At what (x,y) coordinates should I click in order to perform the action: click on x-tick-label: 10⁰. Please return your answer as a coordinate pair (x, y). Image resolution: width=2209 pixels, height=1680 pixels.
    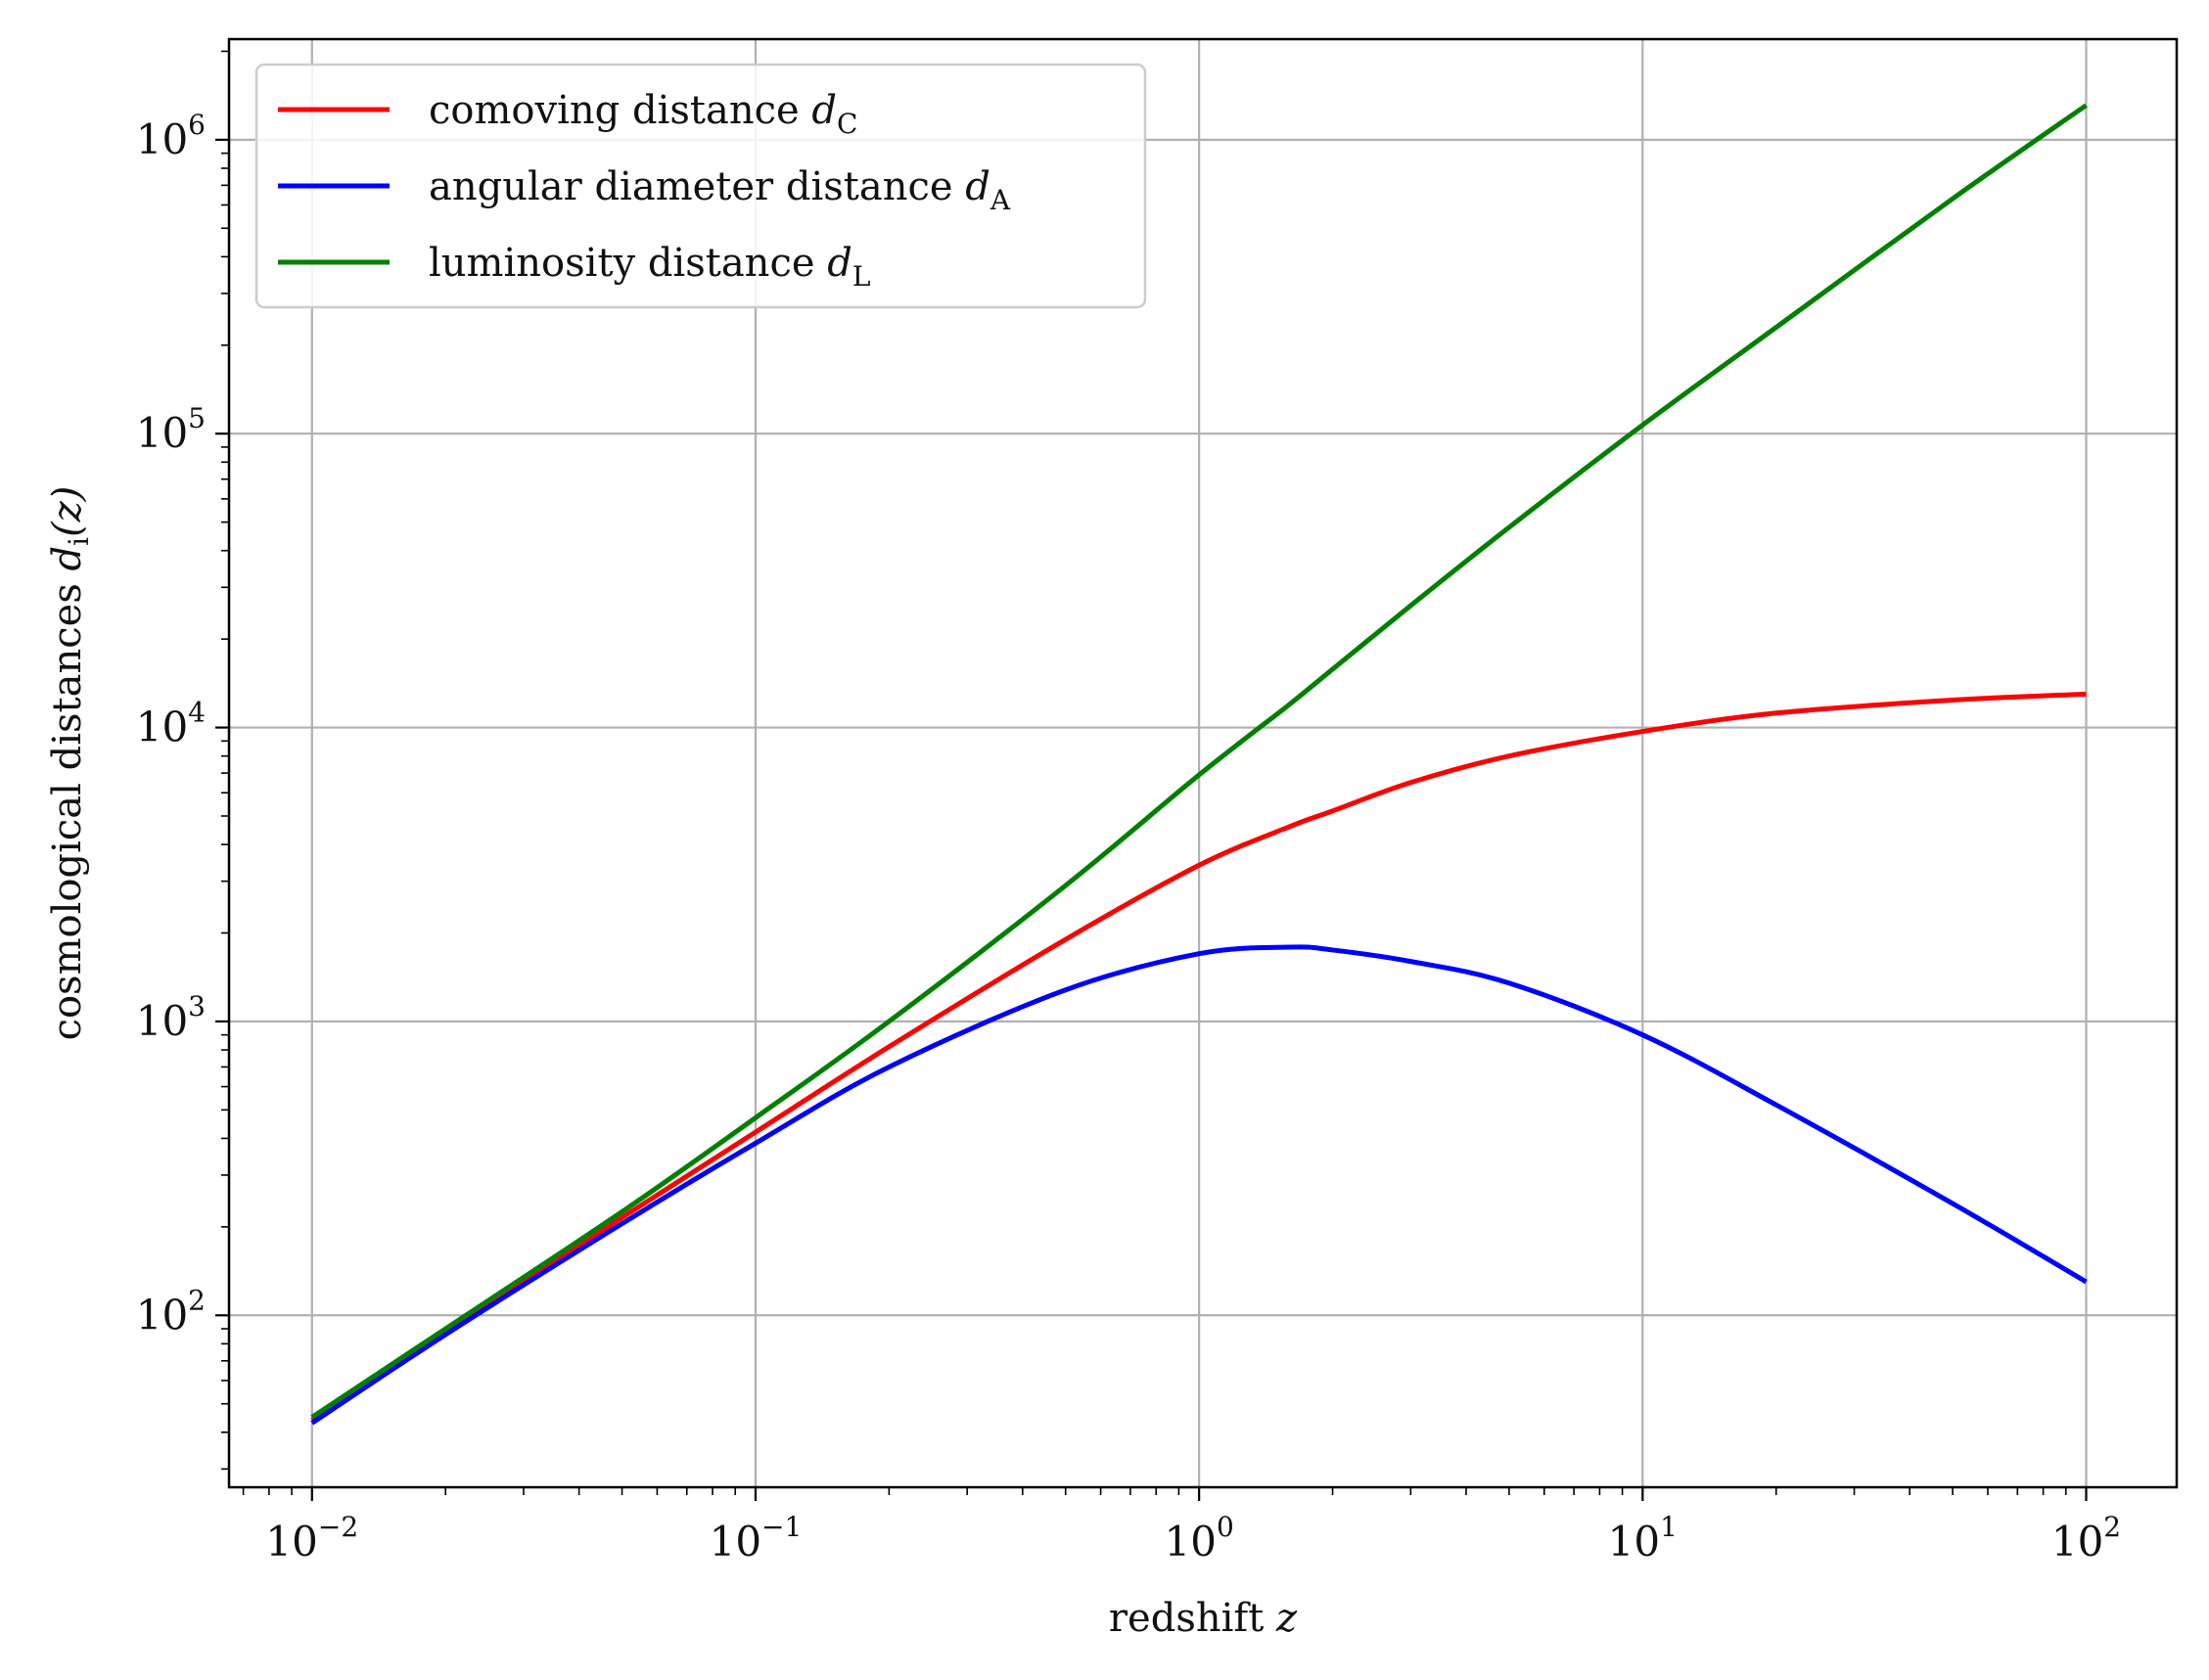
    Looking at the image, I should click on (1198, 1538).